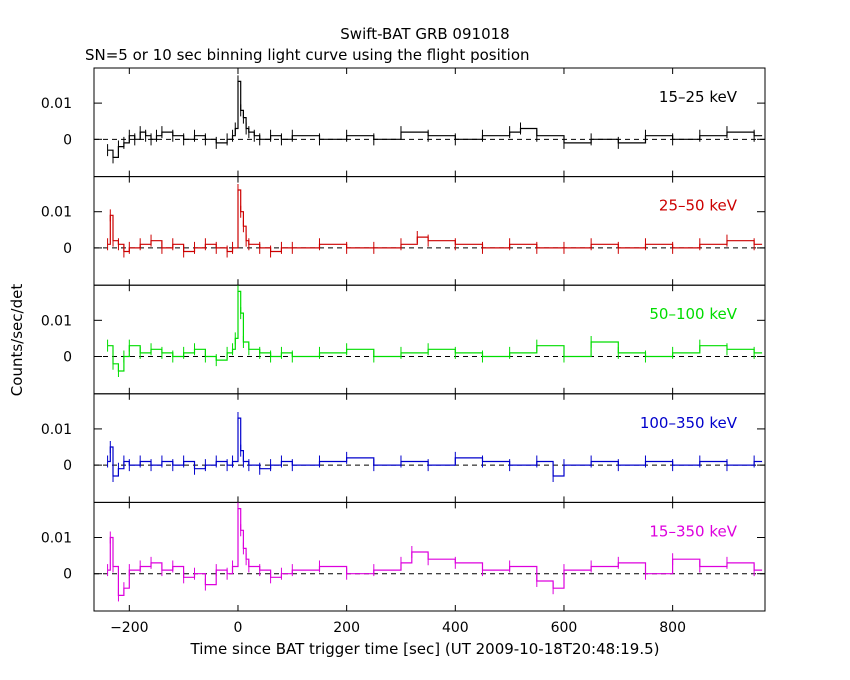 This screenshot has height=680, width=850. I want to click on x-tick-label: 400, so click(455, 628).